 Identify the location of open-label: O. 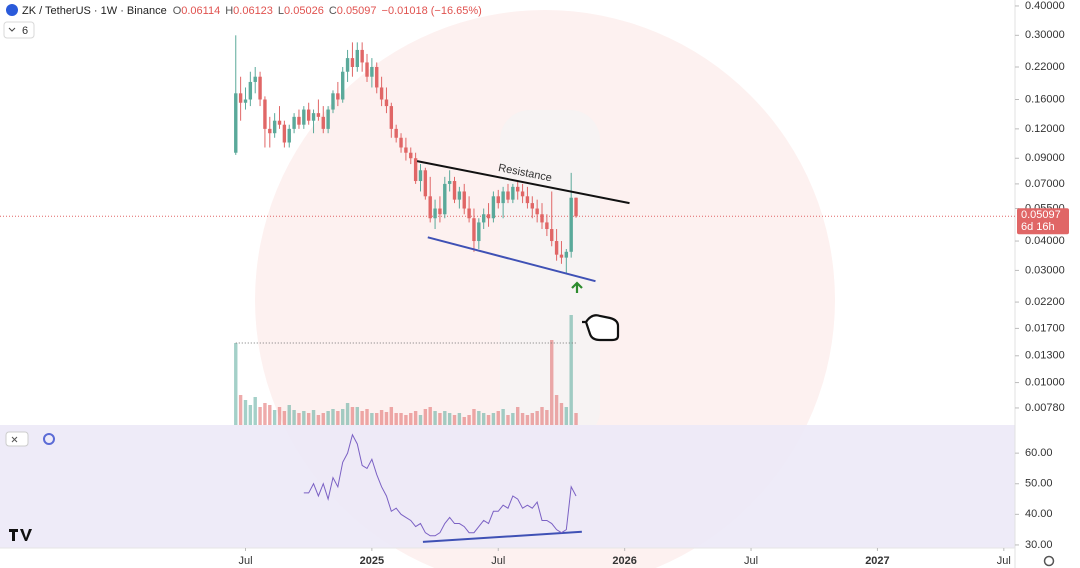
(177, 11).